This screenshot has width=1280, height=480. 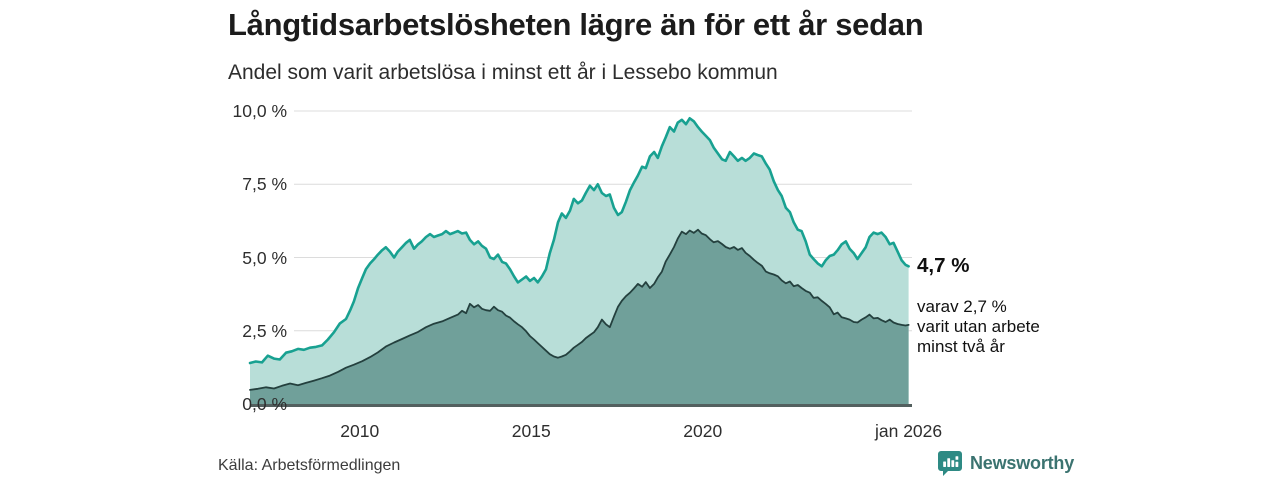 I want to click on x-tick-label: 2015, so click(x=531, y=431).